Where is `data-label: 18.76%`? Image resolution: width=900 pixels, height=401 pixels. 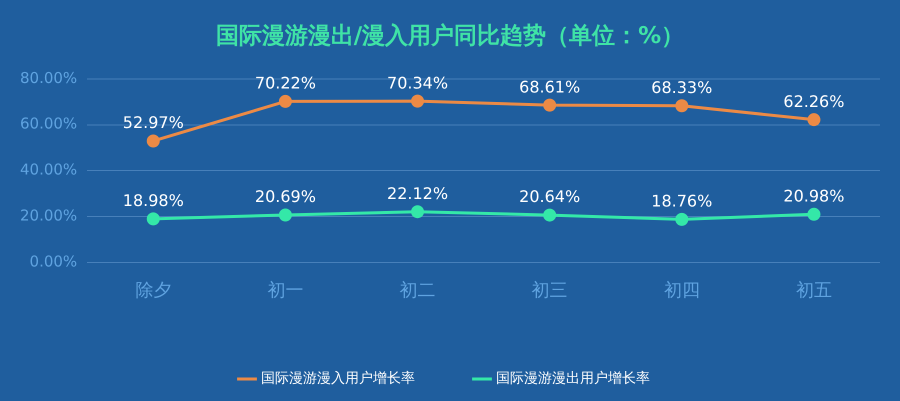 data-label: 18.76% is located at coordinates (681, 201).